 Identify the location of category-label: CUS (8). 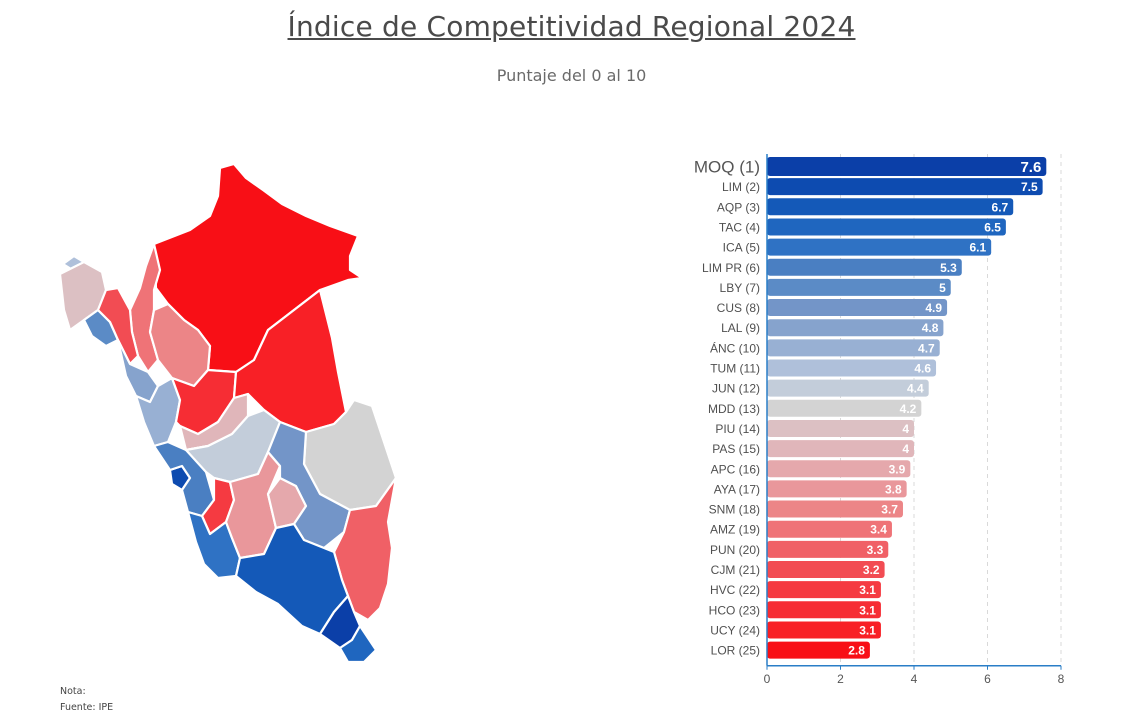
(738, 308).